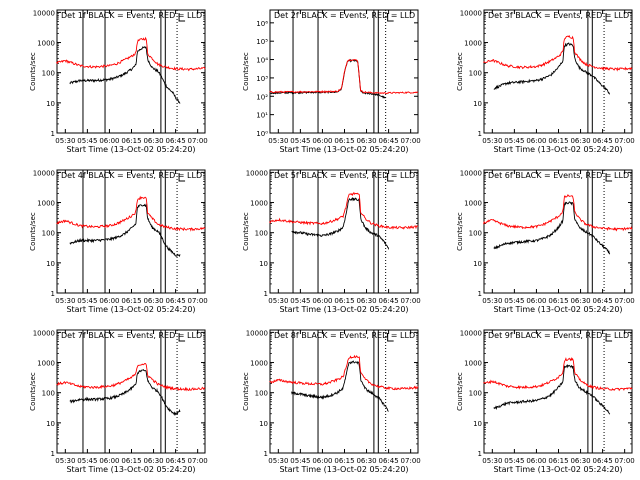  I want to click on panel-3-frame, so click(558, 71).